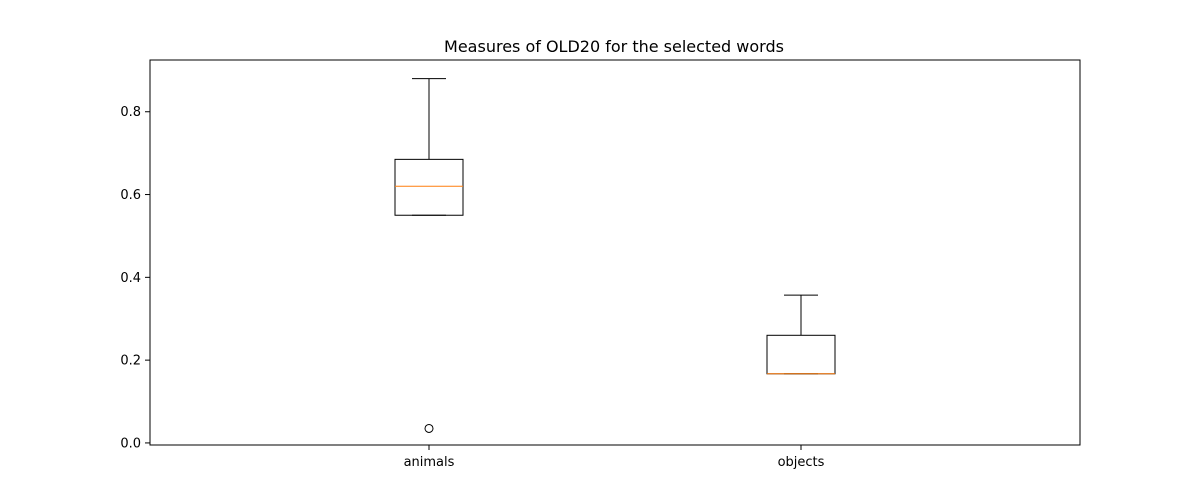 The width and height of the screenshot is (1200, 500). What do you see at coordinates (130, 443) in the screenshot?
I see `y-tick-label: 0.0` at bounding box center [130, 443].